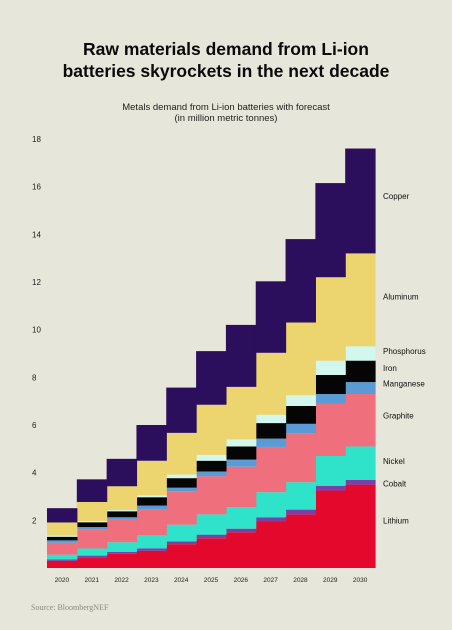 This screenshot has height=630, width=452. I want to click on segment-iron-2023, so click(151, 501).